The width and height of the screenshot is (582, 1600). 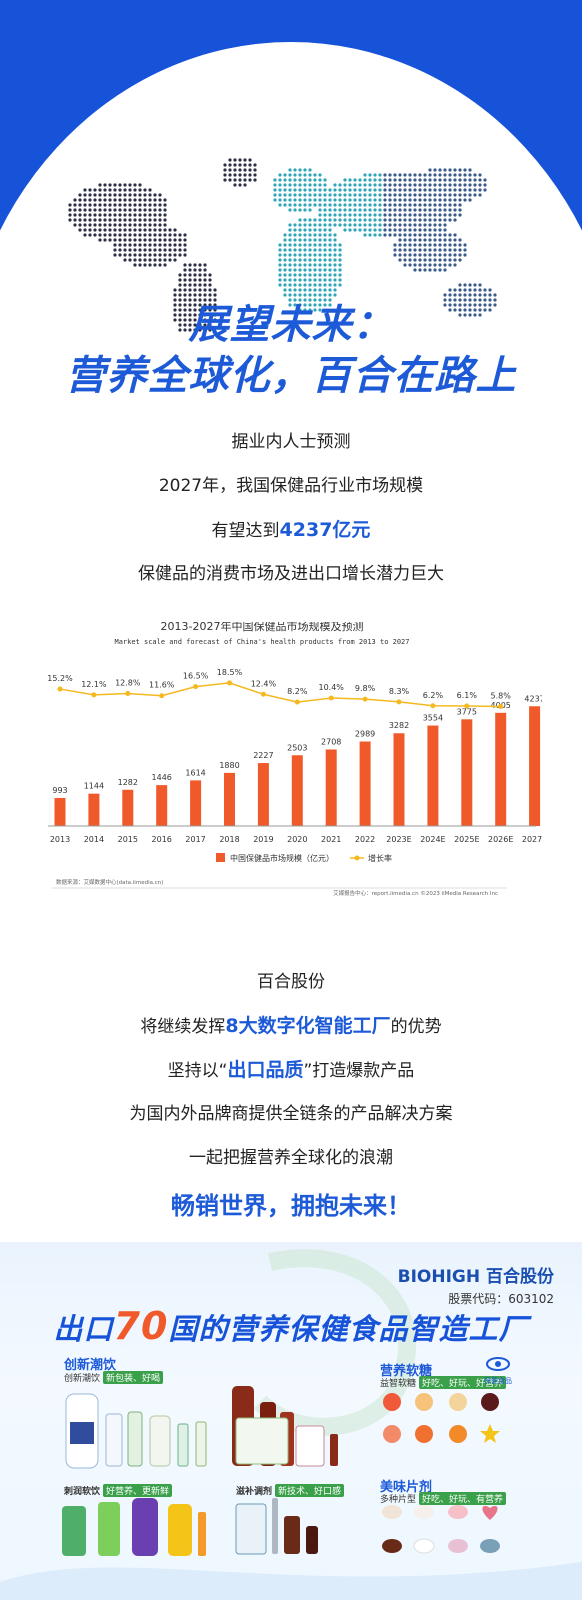 What do you see at coordinates (467, 711) in the screenshot?
I see `bar-value-label: 3775` at bounding box center [467, 711].